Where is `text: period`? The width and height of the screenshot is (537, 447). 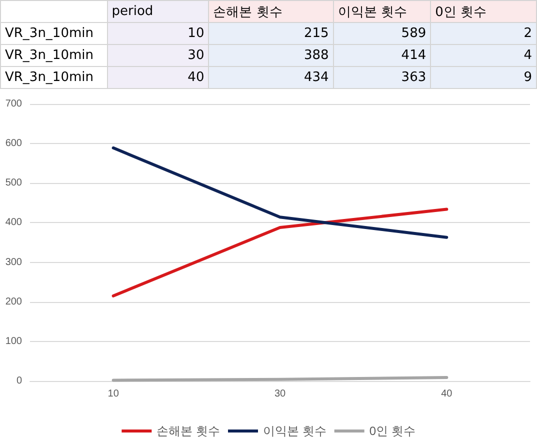 text: period is located at coordinates (158, 11).